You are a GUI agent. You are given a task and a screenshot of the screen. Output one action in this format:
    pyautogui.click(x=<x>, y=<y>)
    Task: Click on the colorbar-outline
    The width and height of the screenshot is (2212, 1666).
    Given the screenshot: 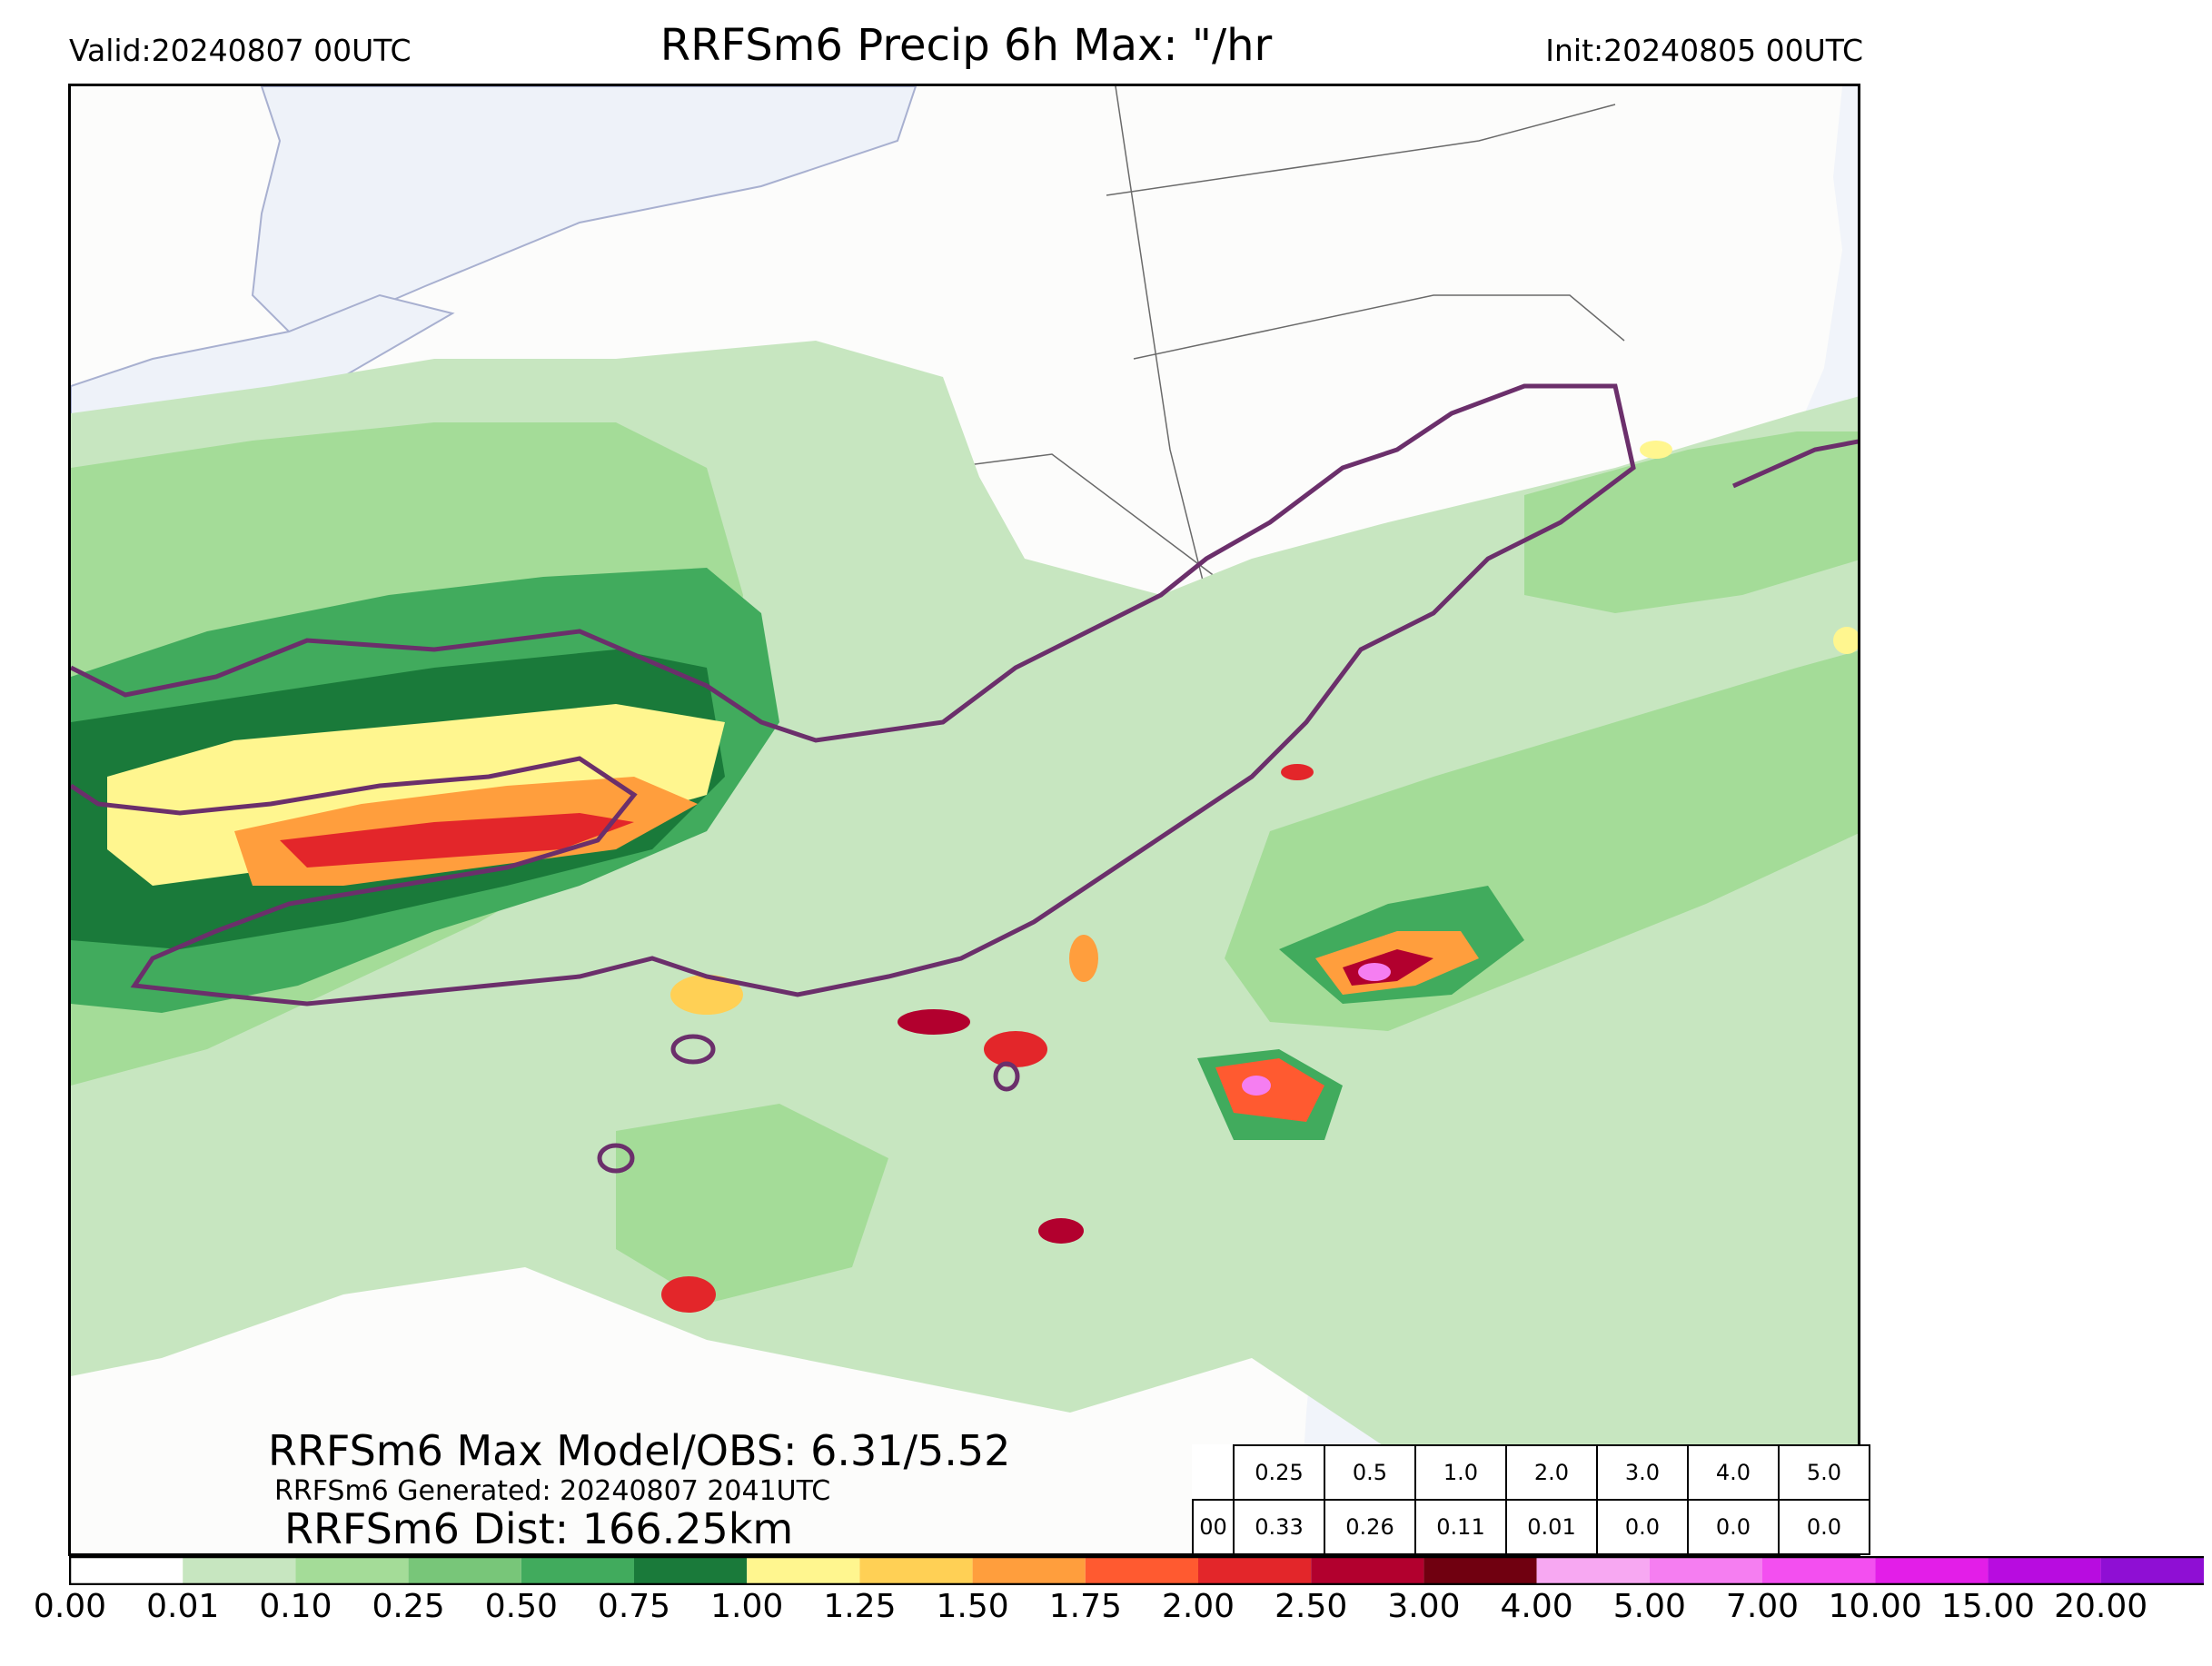 What is the action you would take?
    pyautogui.click(x=1136, y=1570)
    